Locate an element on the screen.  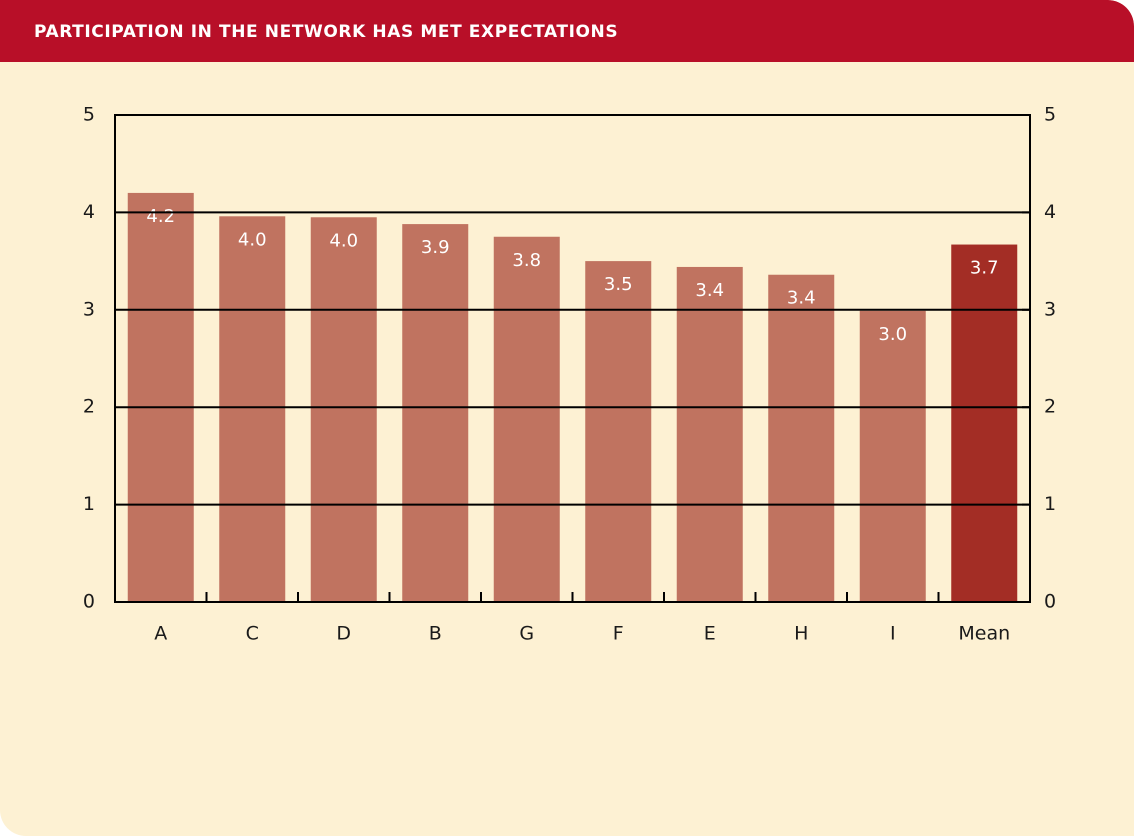
value-label: 3.8 is located at coordinates (526, 260).